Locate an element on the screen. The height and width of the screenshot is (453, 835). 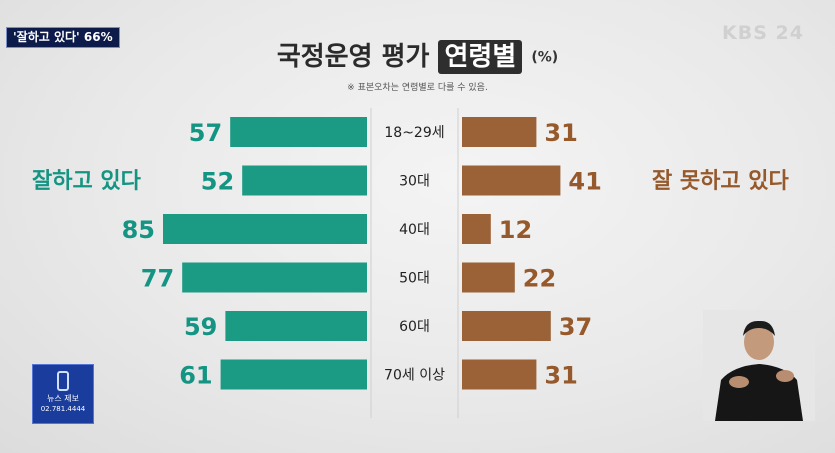
title-highlight: 연령별 is located at coordinates (480, 57).